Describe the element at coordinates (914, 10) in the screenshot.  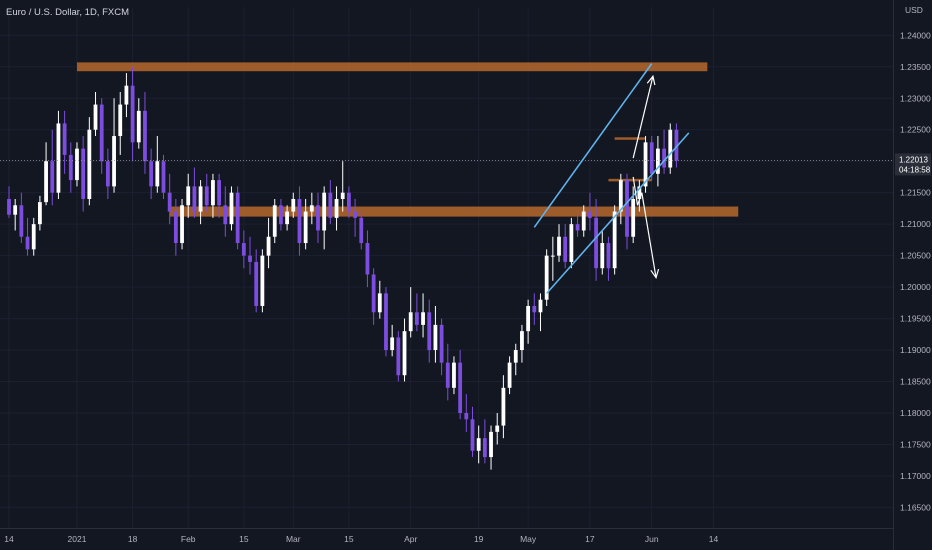
I see `currency-unit-label: USD` at that location.